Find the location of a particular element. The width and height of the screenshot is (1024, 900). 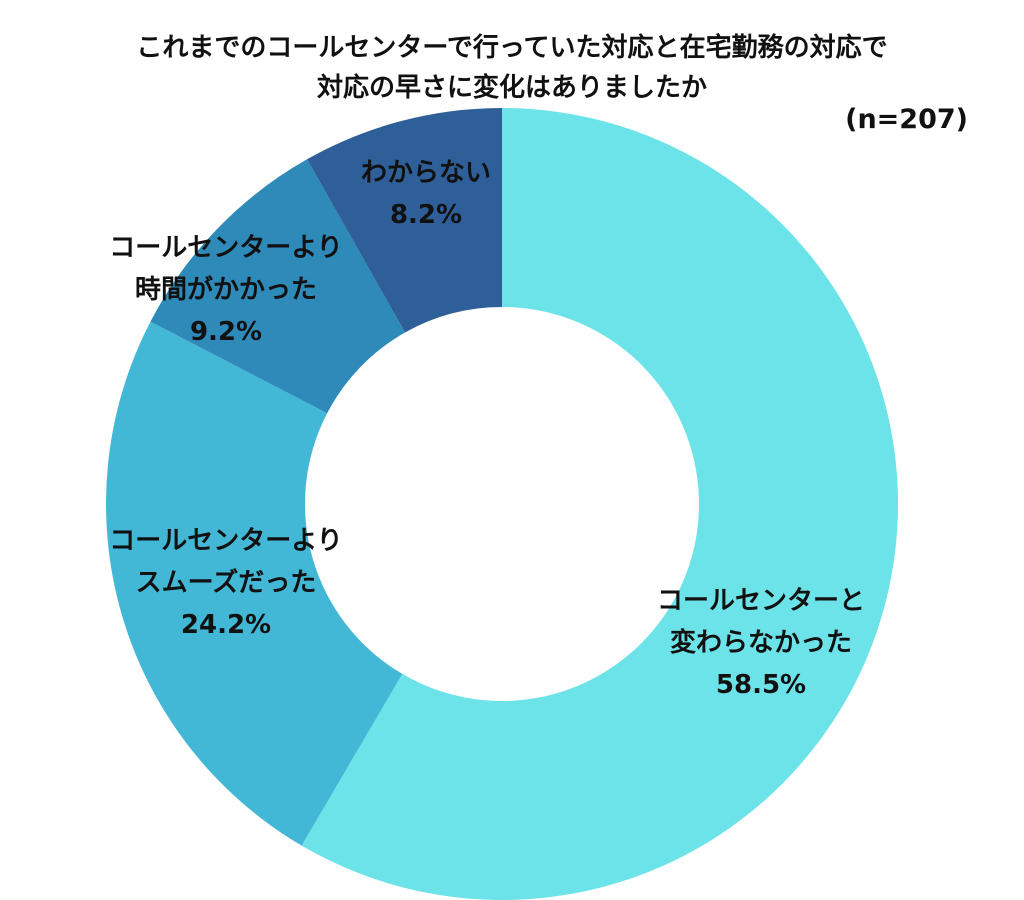

slice-label-same: コールセンターと 変わらなかった 58.5% is located at coordinates (761, 643).